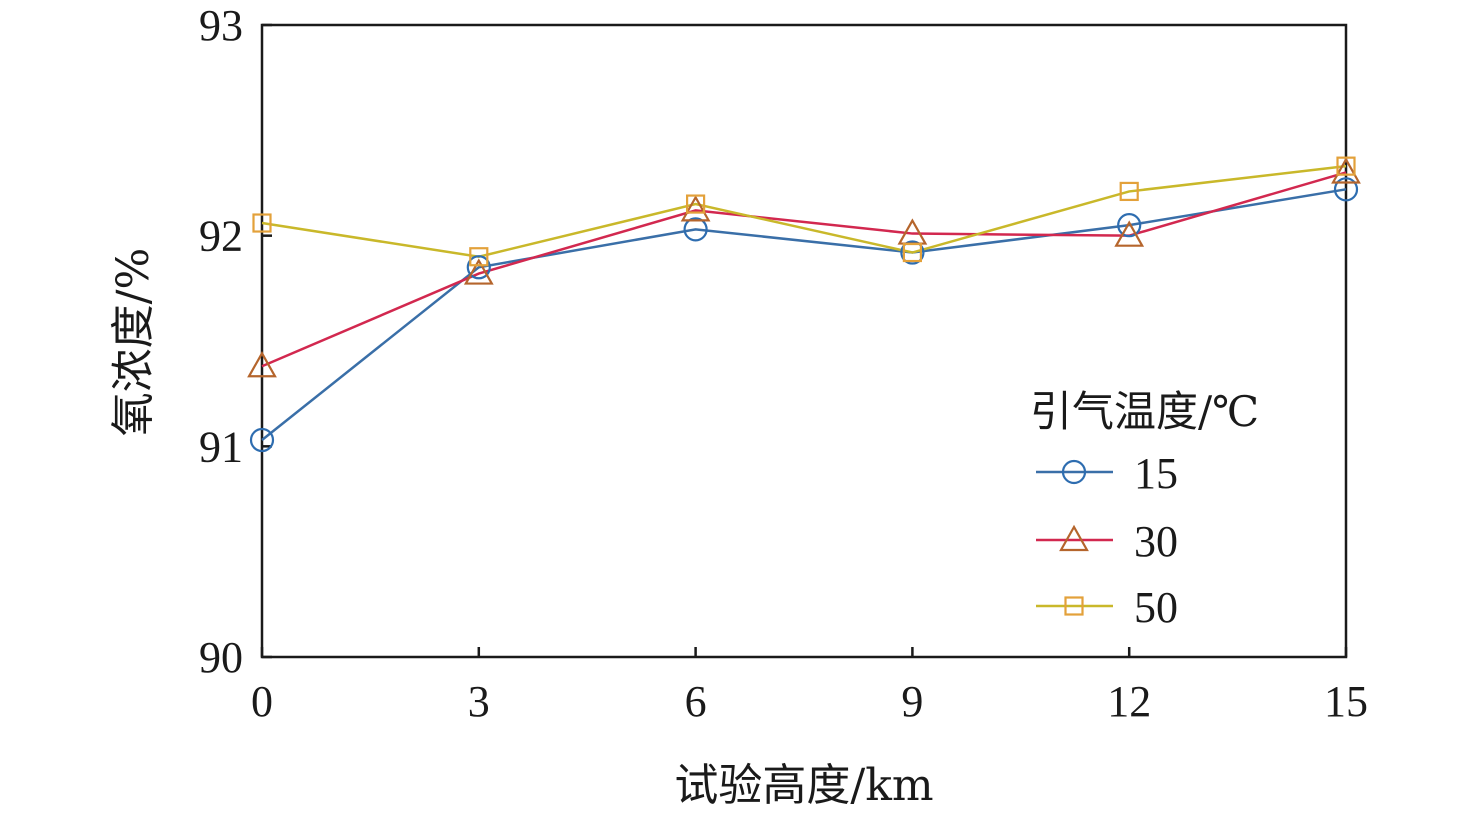 The height and width of the screenshot is (816, 1476). Describe the element at coordinates (1346, 701) in the screenshot. I see `x-tick-label: 15` at that location.